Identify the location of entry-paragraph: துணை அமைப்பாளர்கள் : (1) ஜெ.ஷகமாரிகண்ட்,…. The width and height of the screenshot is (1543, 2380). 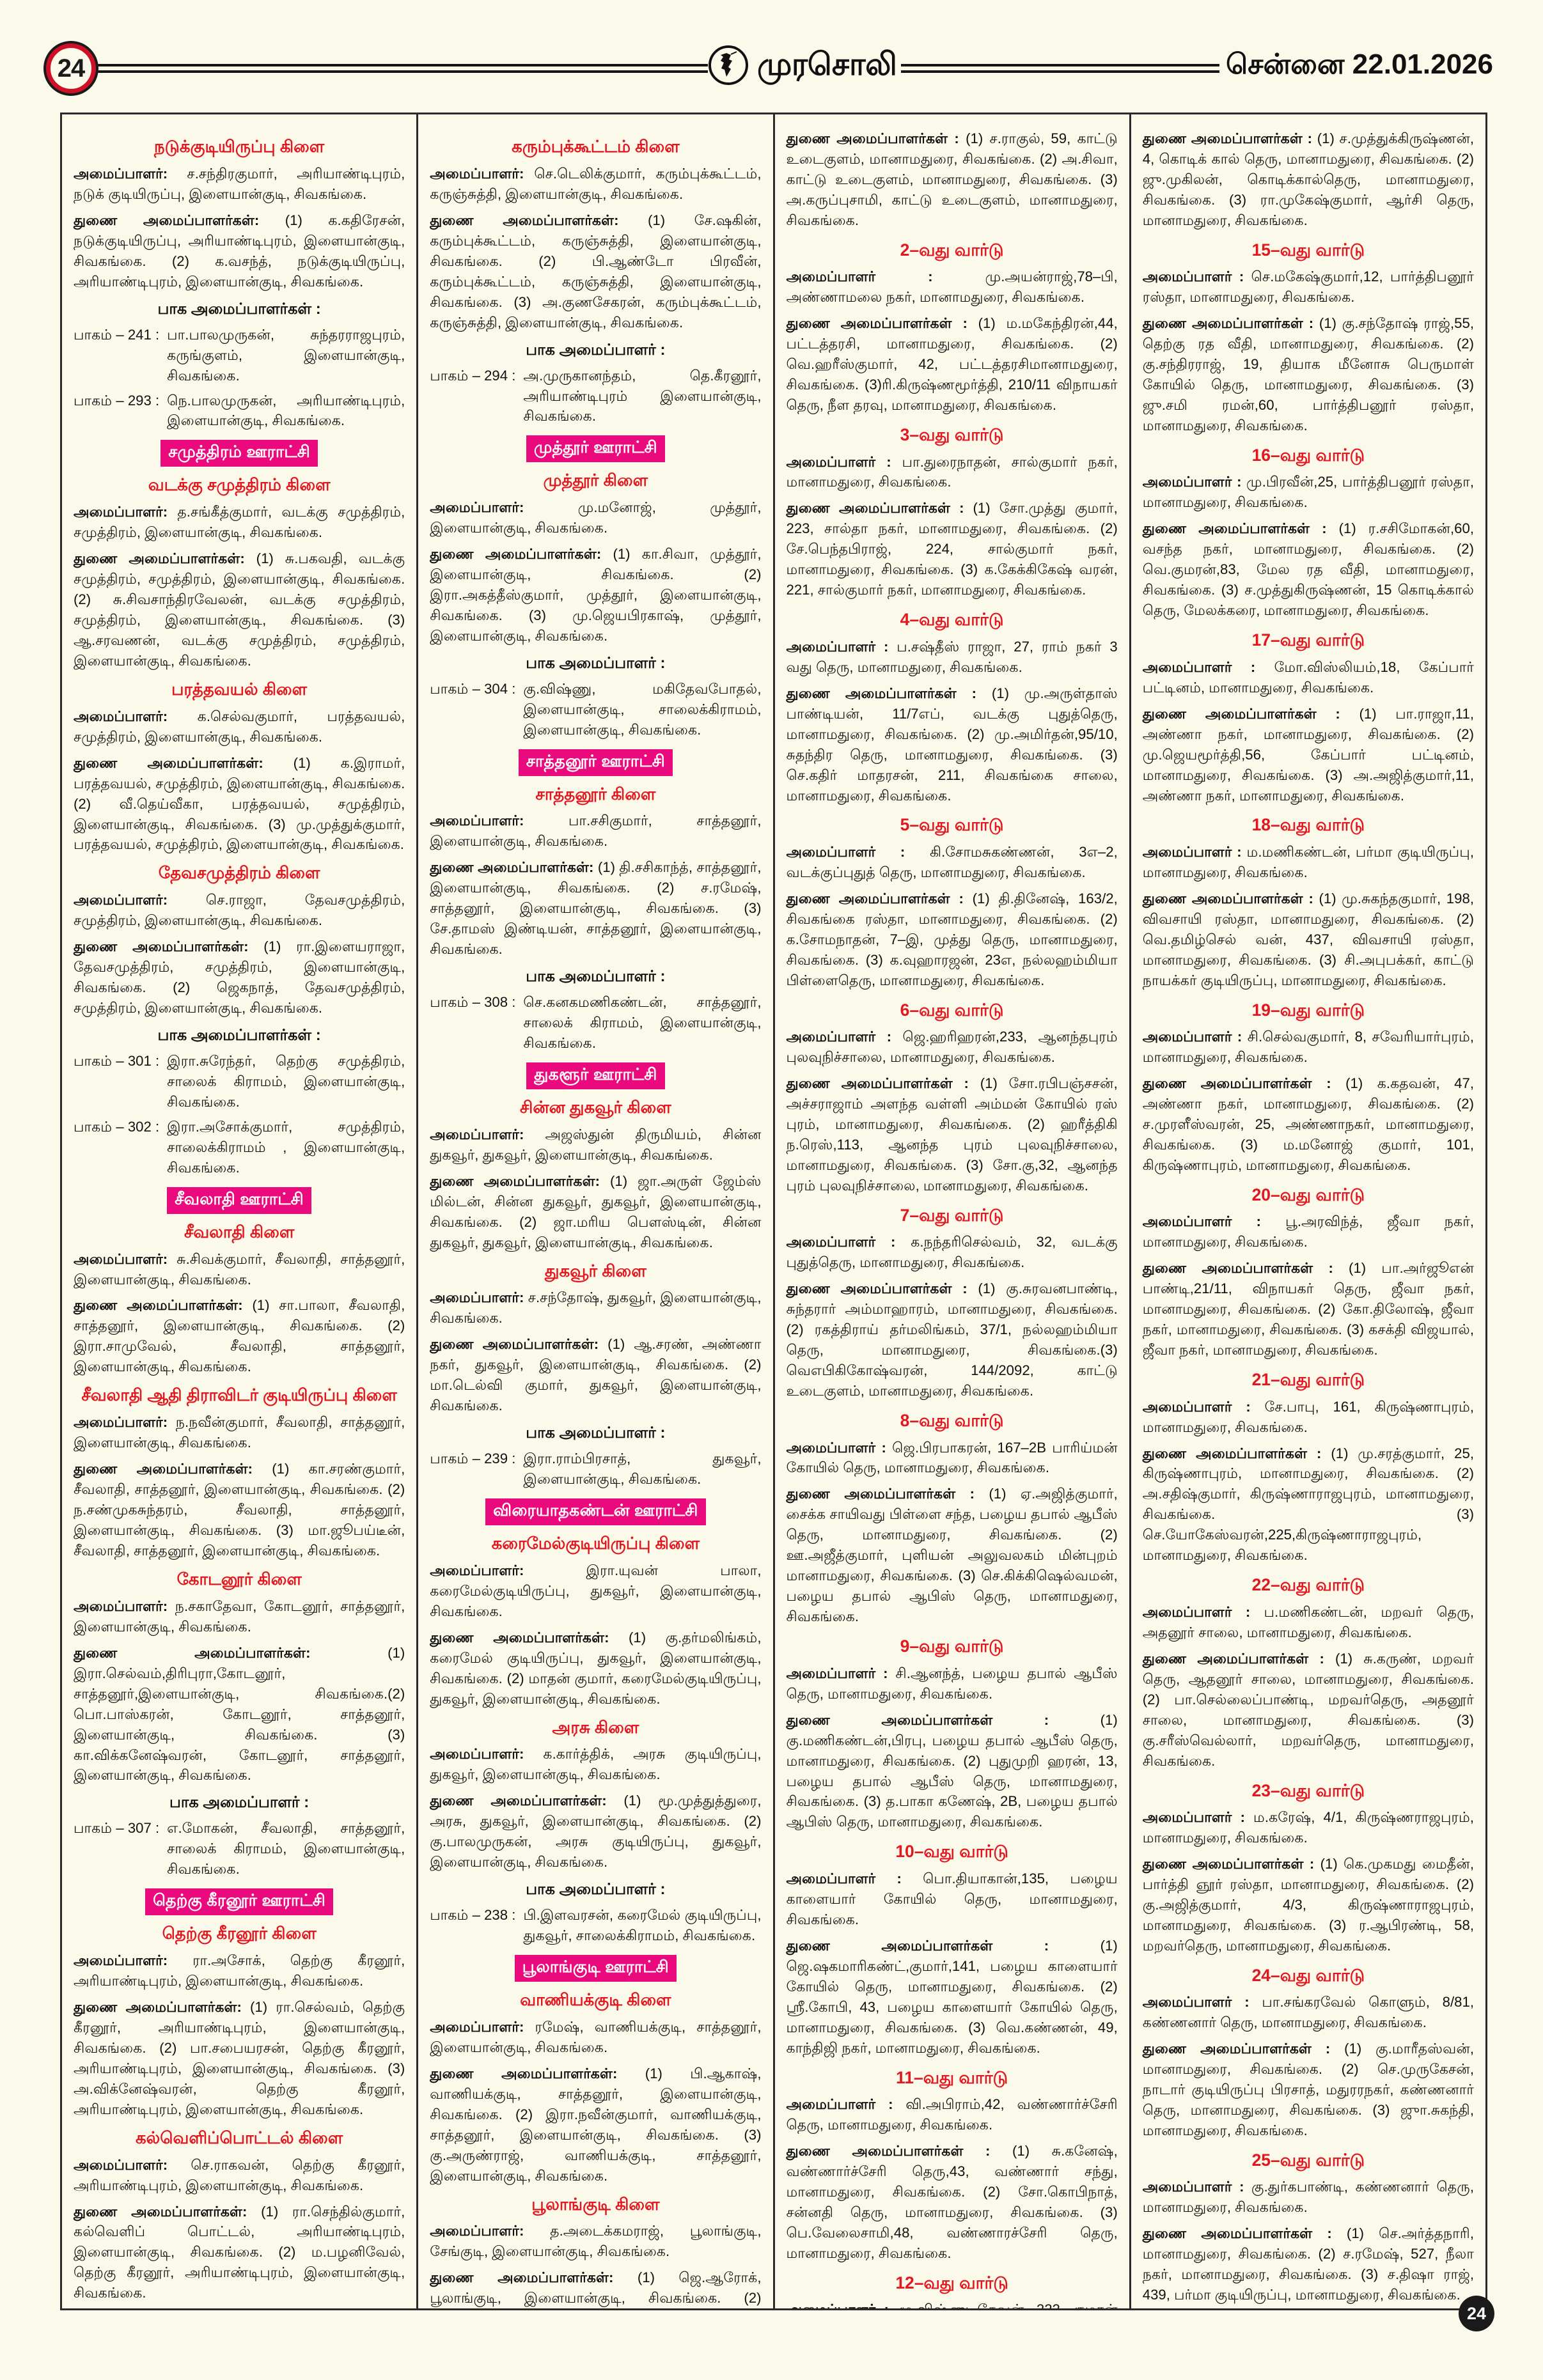
(952, 1996).